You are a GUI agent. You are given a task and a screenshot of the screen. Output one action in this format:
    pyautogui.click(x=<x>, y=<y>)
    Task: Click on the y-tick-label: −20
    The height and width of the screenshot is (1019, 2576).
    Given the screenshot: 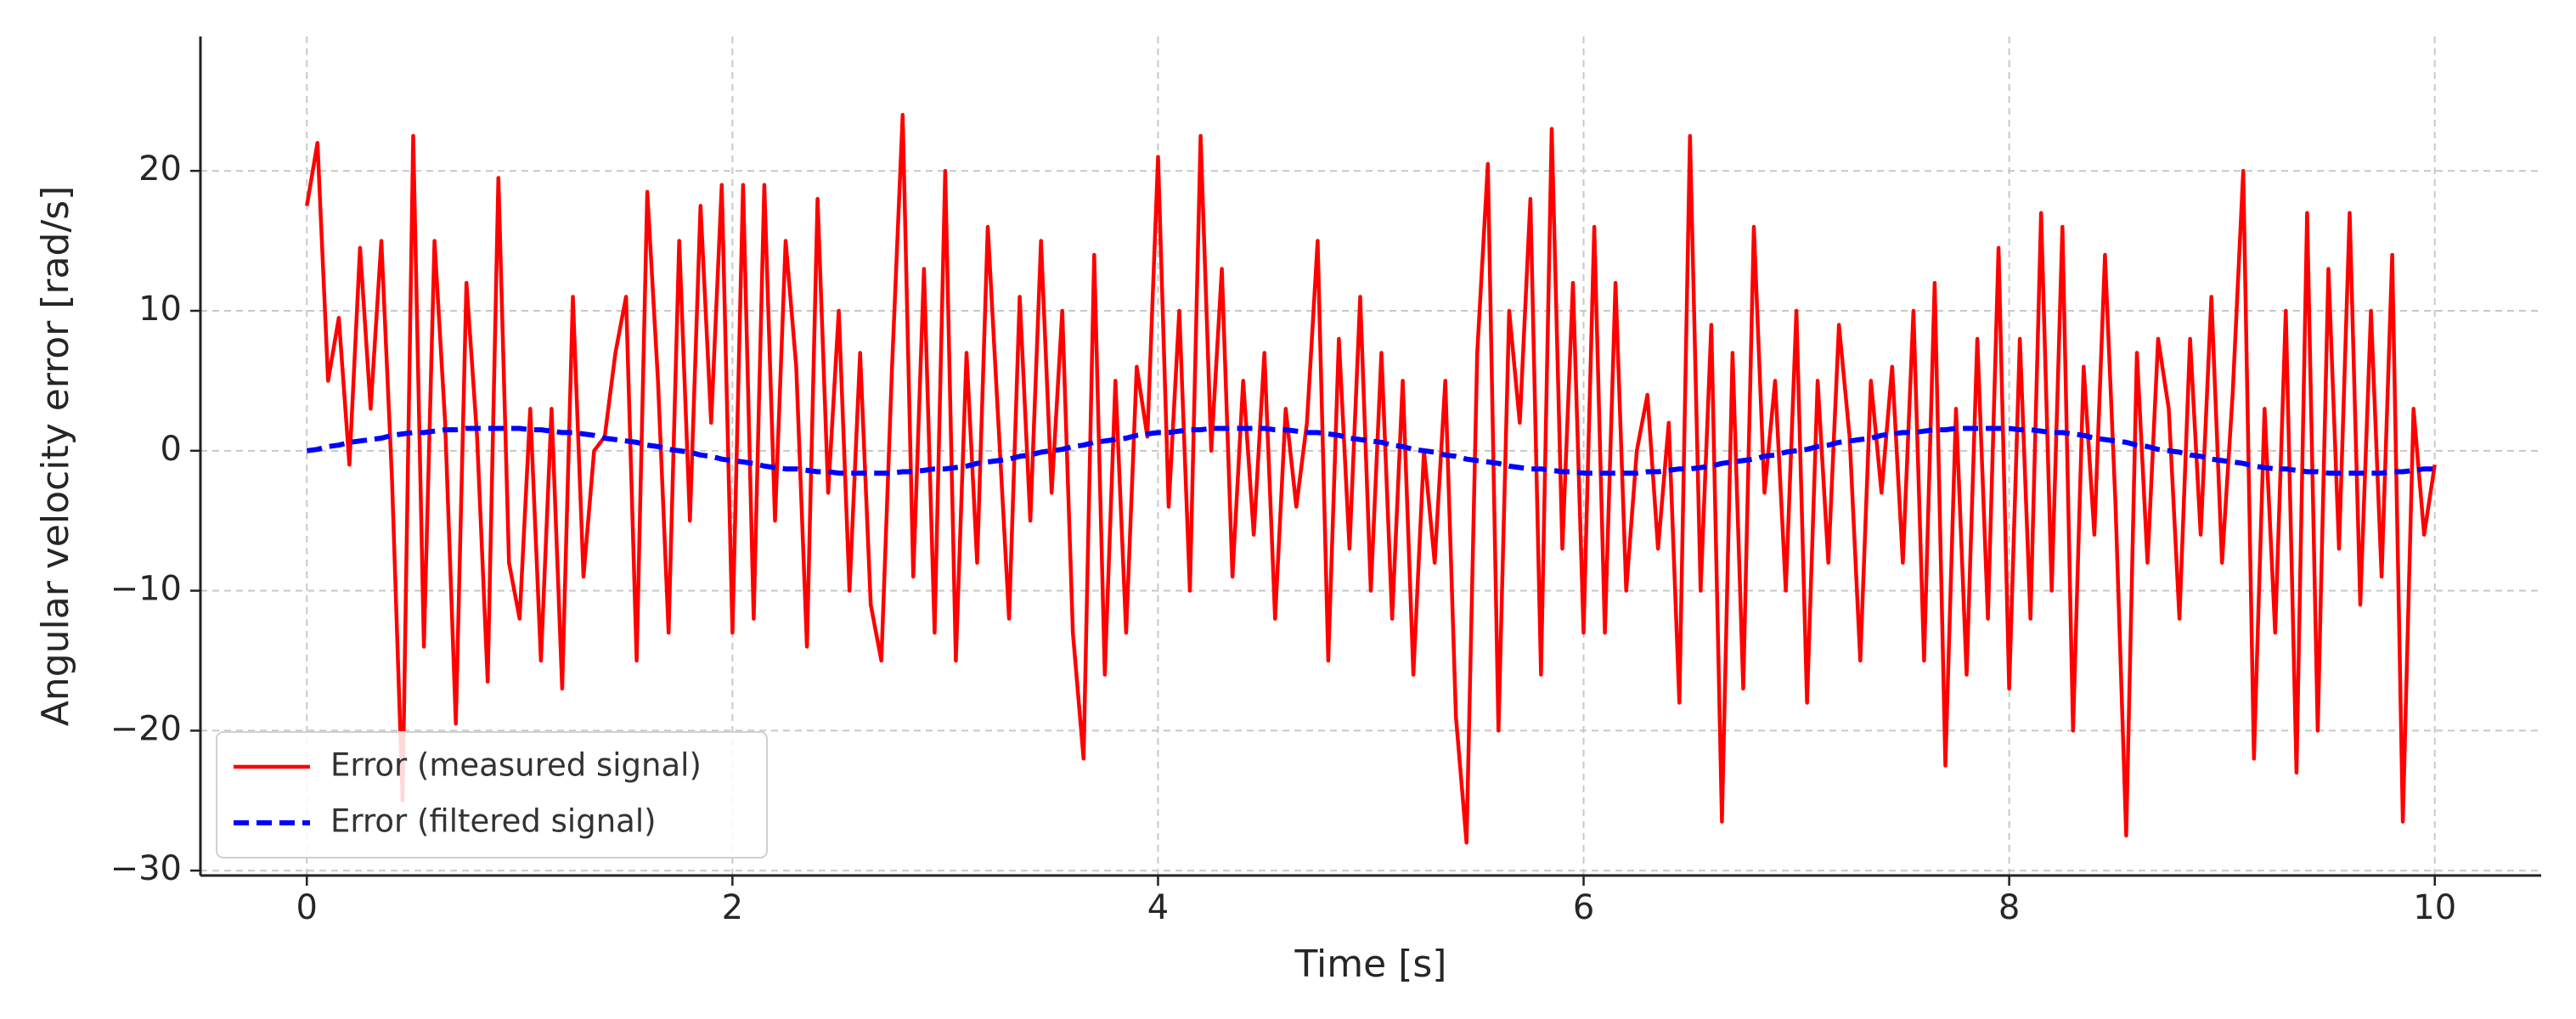 What is the action you would take?
    pyautogui.click(x=146, y=728)
    